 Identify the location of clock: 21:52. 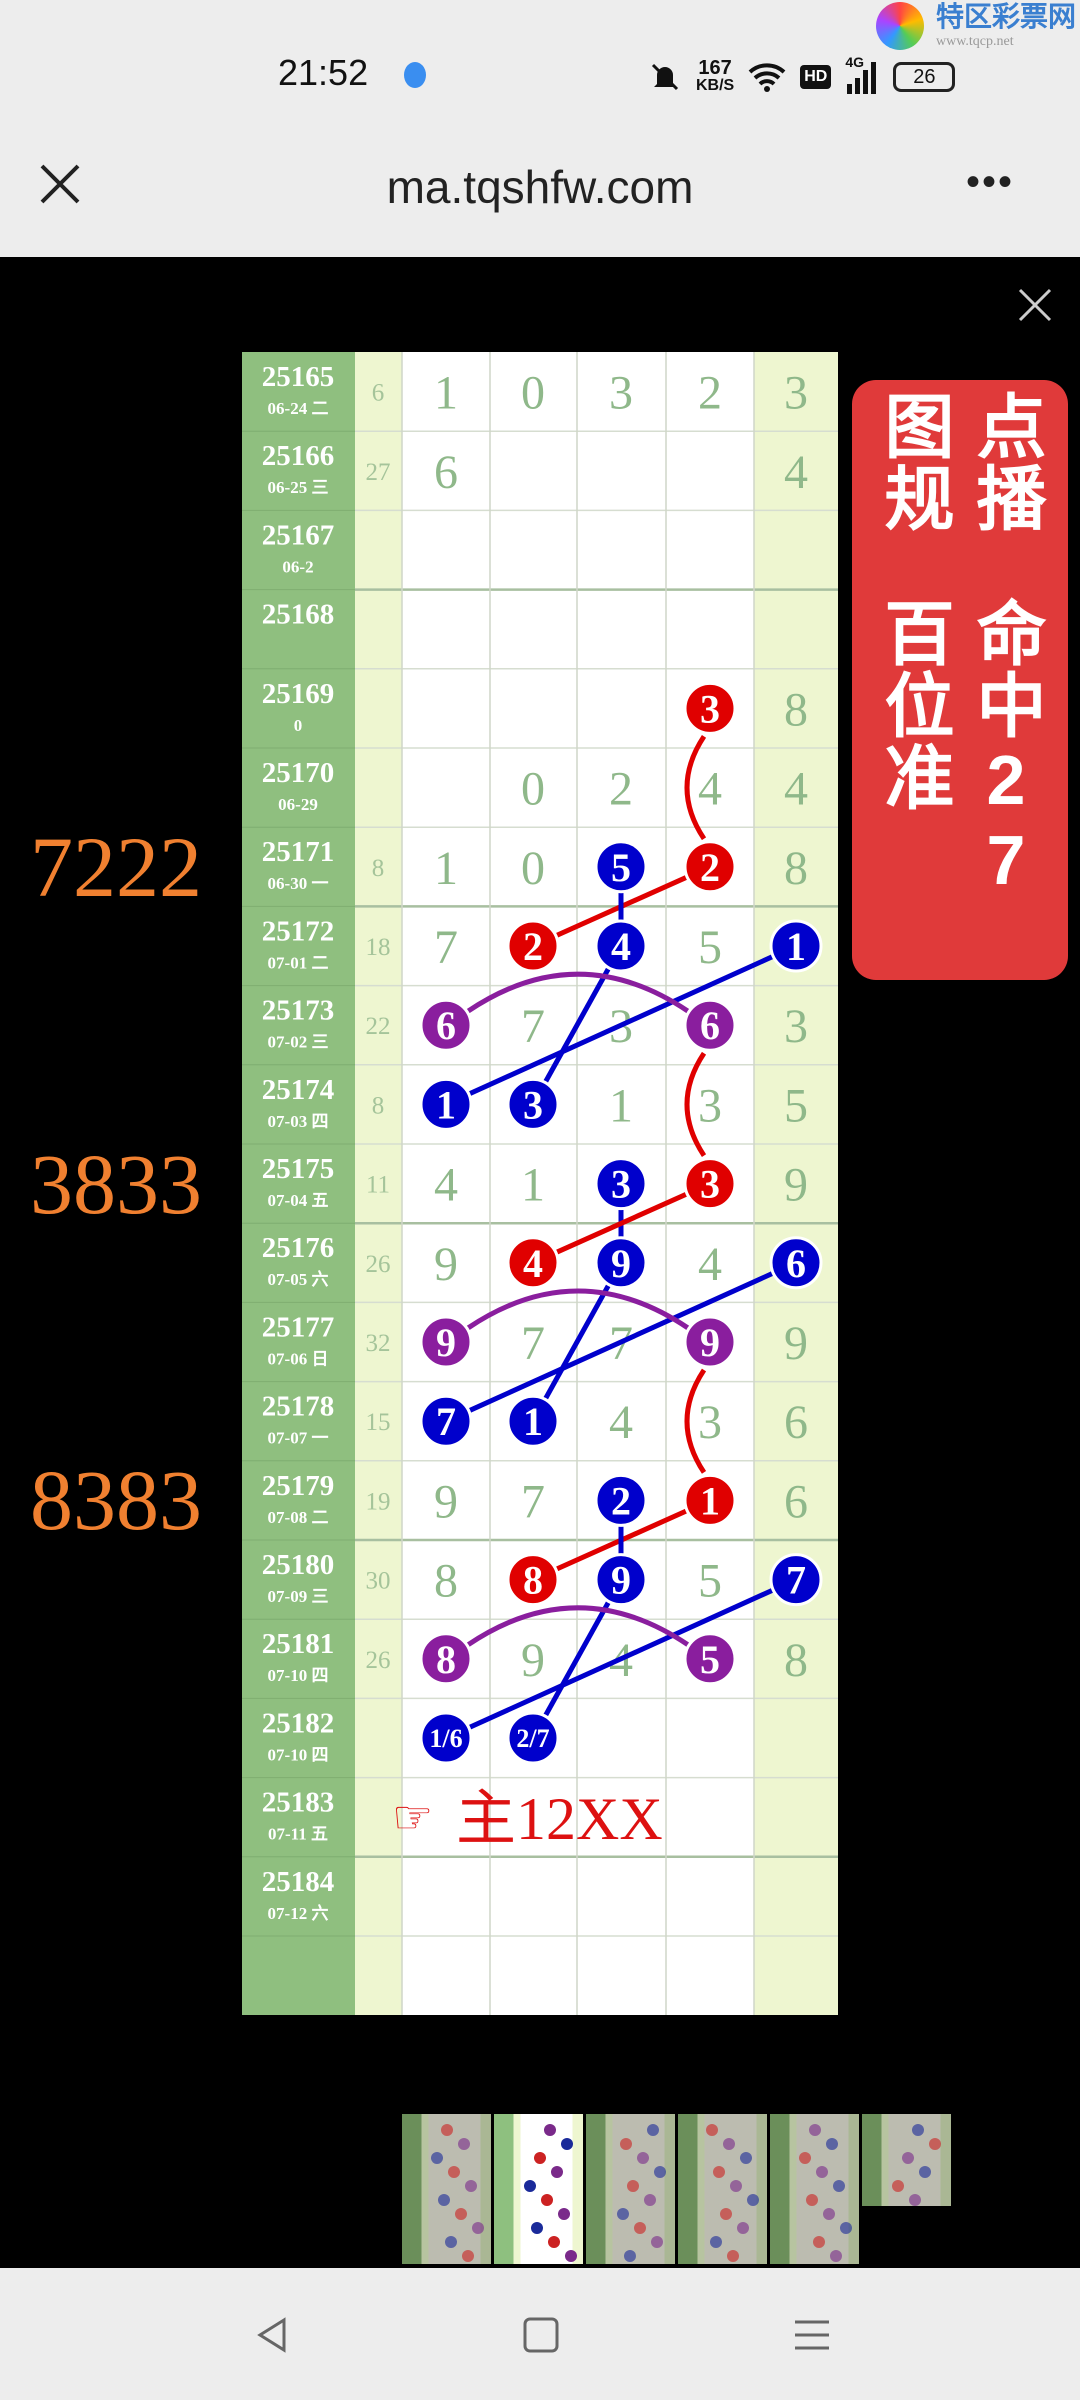
(323, 72).